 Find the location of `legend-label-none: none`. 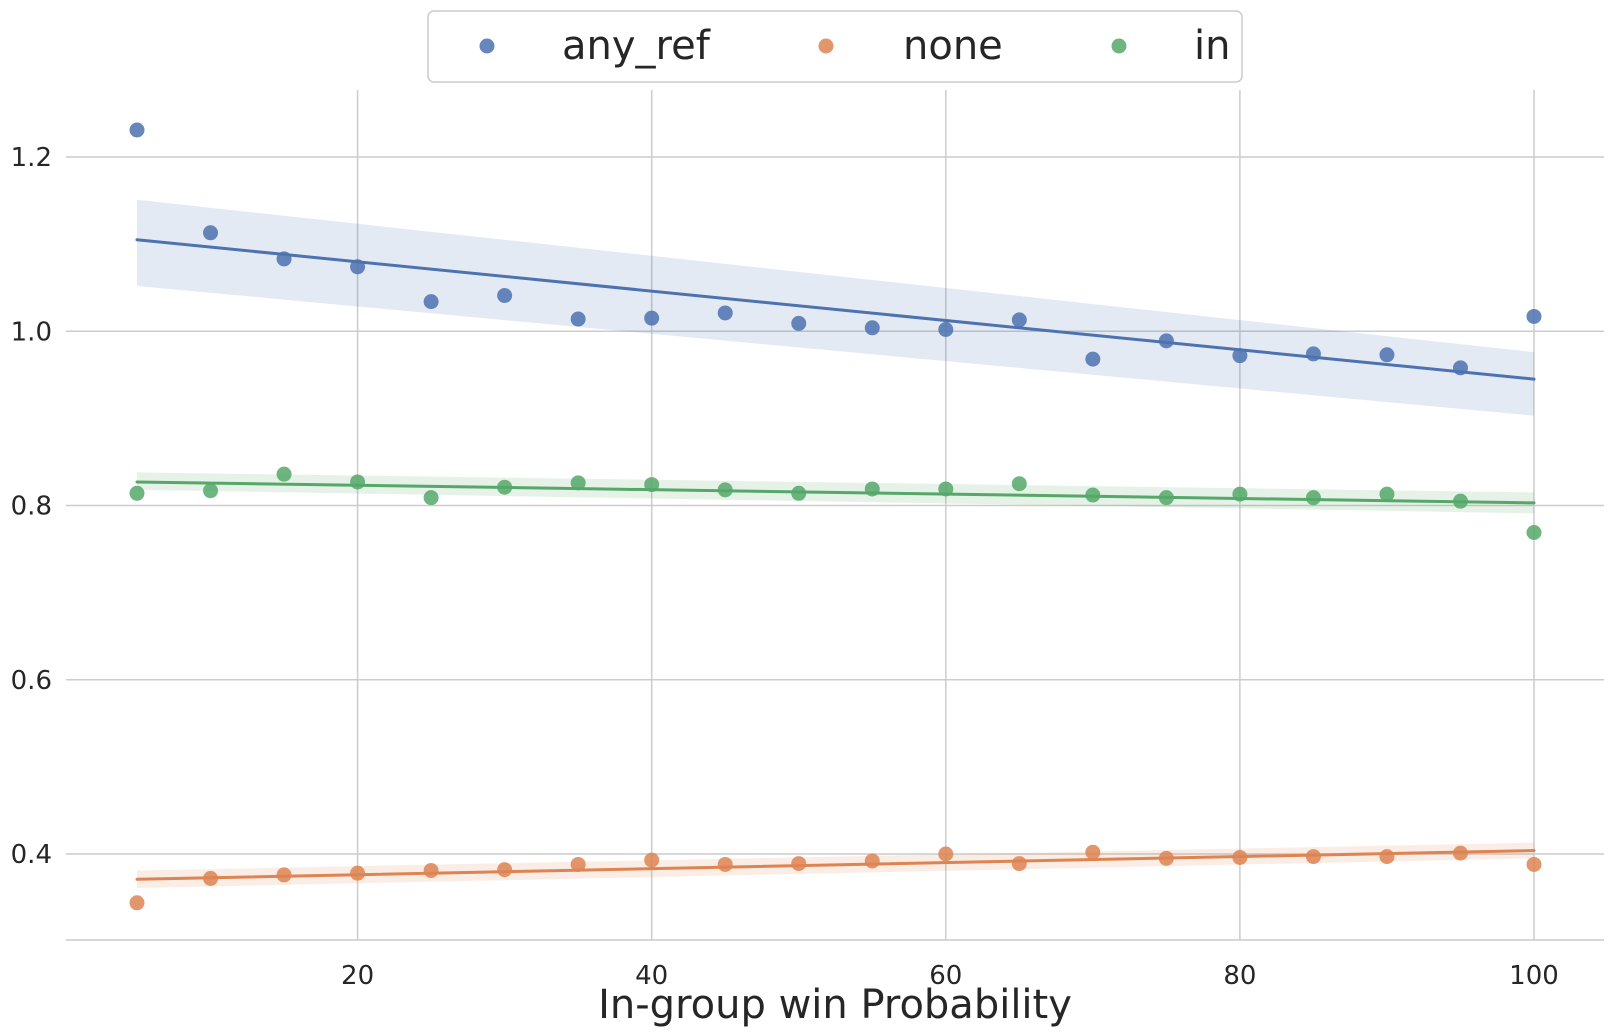

legend-label-none: none is located at coordinates (953, 46).